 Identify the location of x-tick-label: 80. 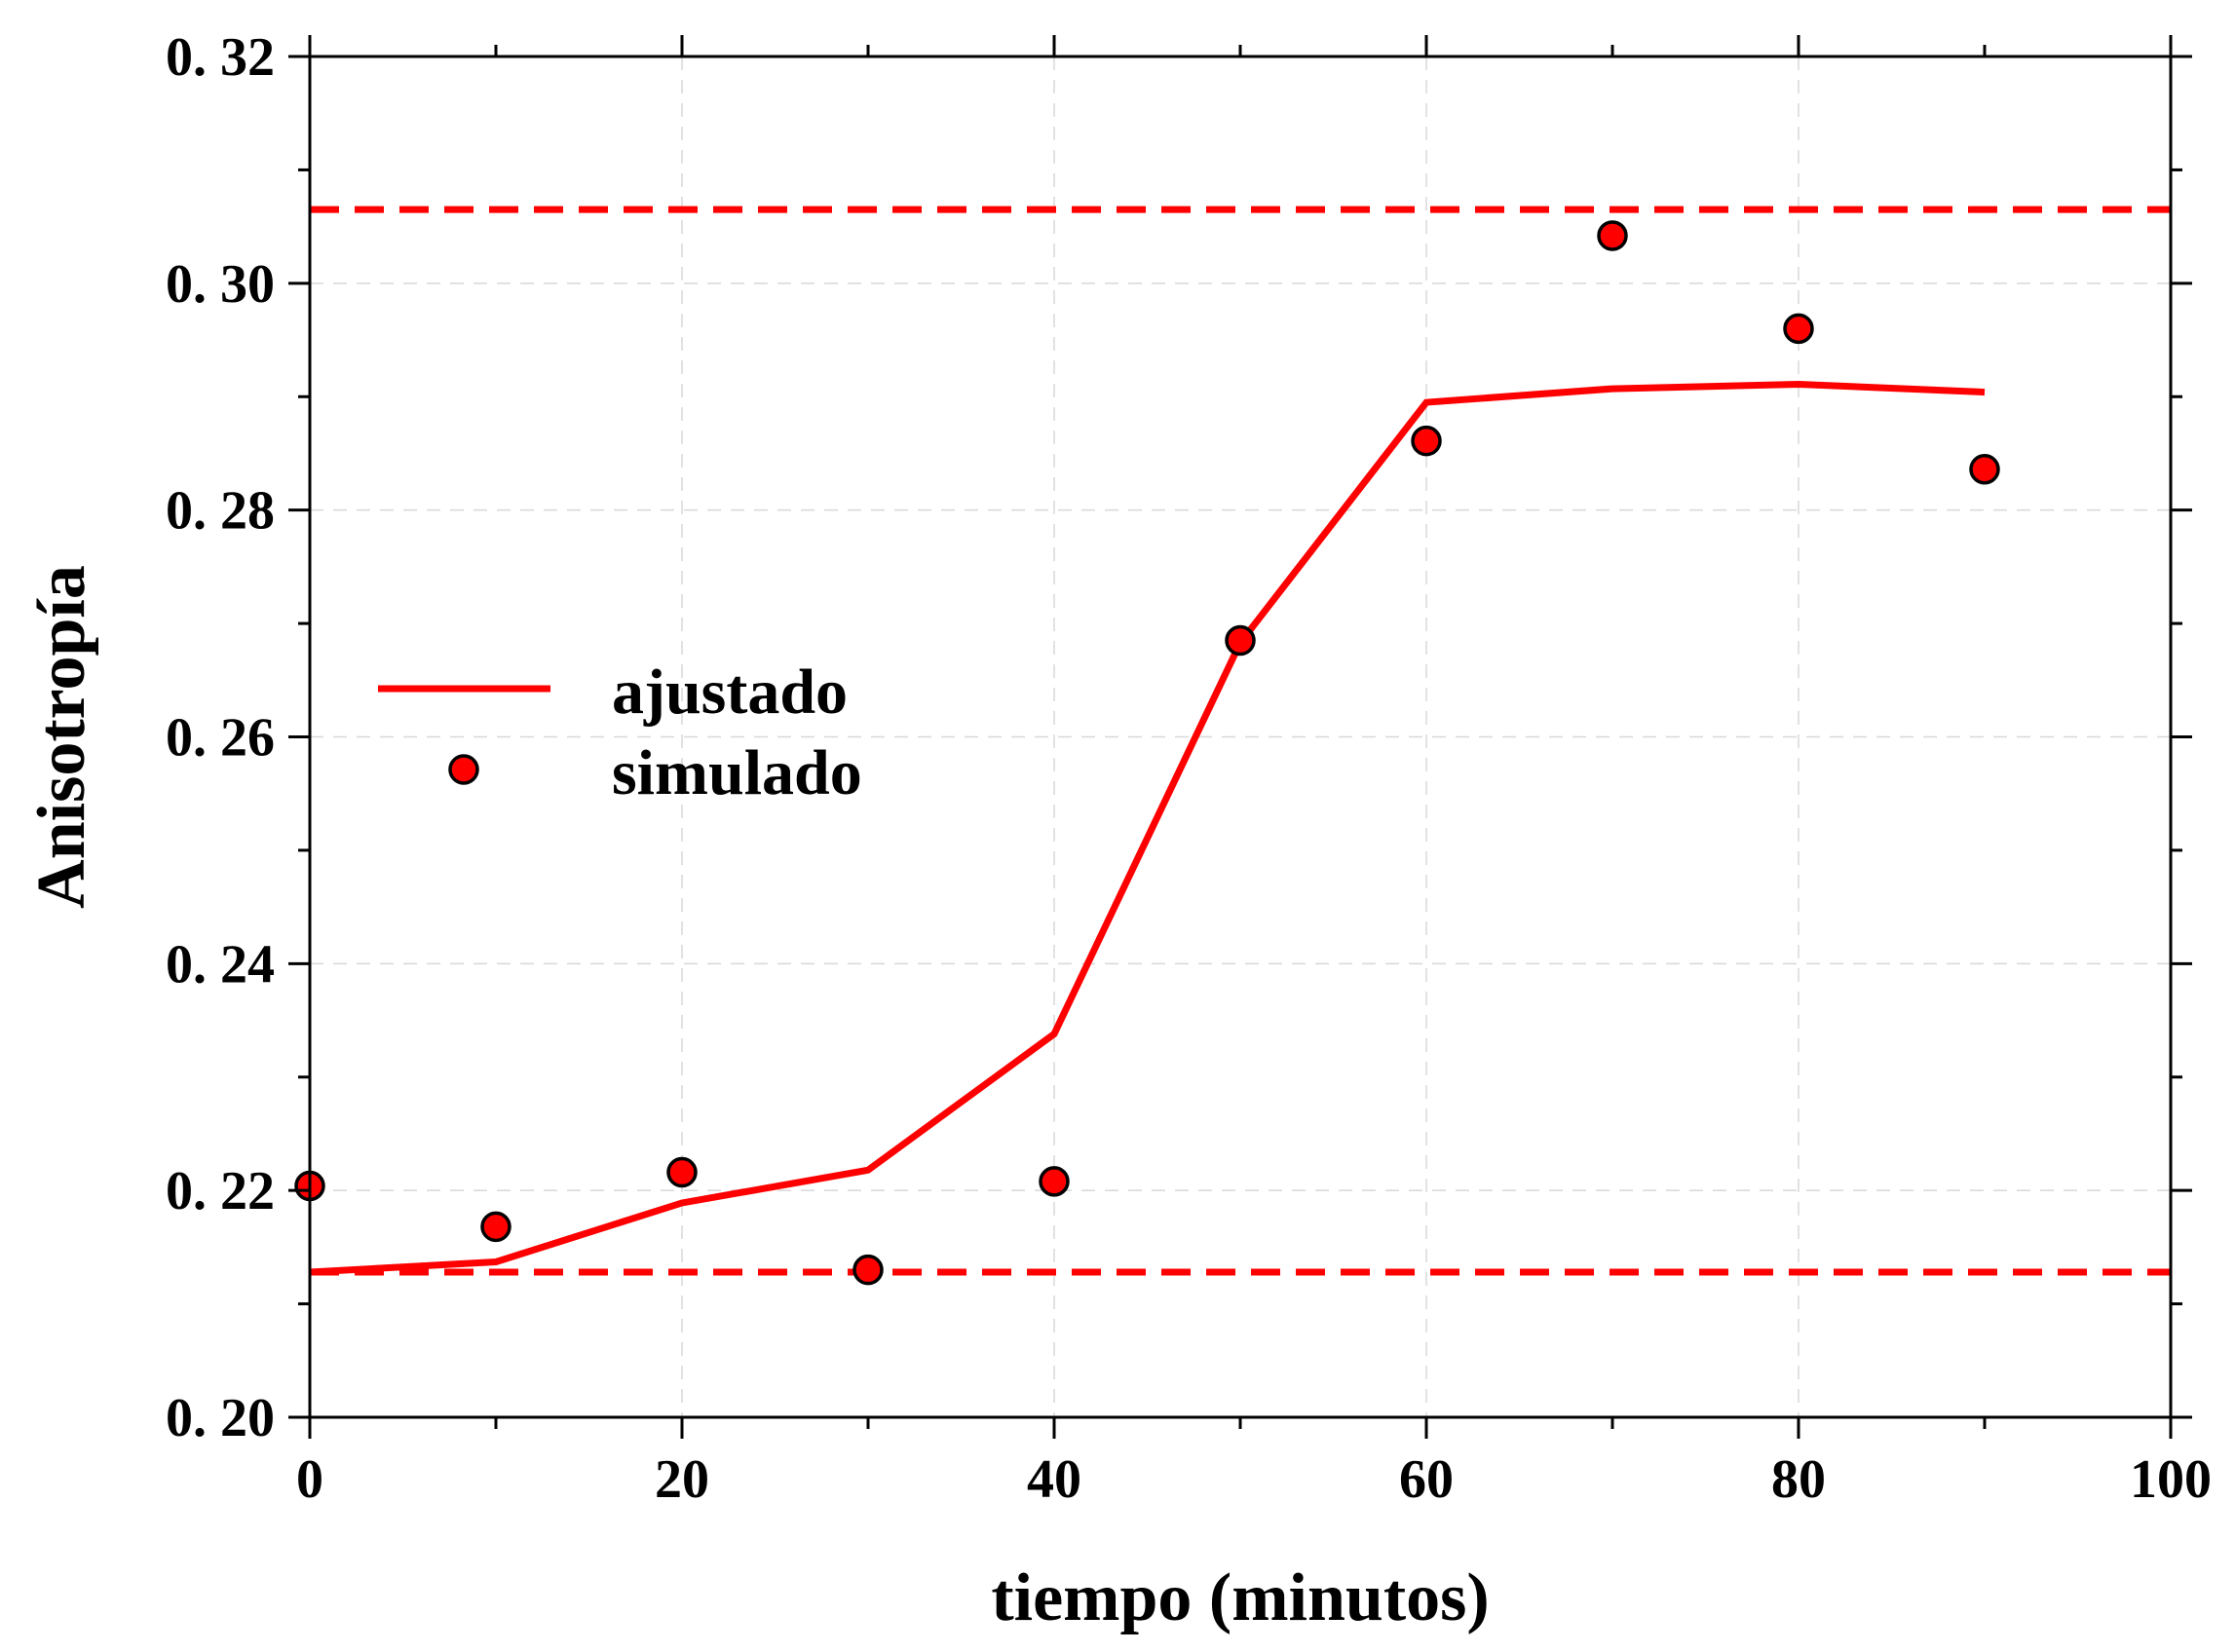
(1798, 1479).